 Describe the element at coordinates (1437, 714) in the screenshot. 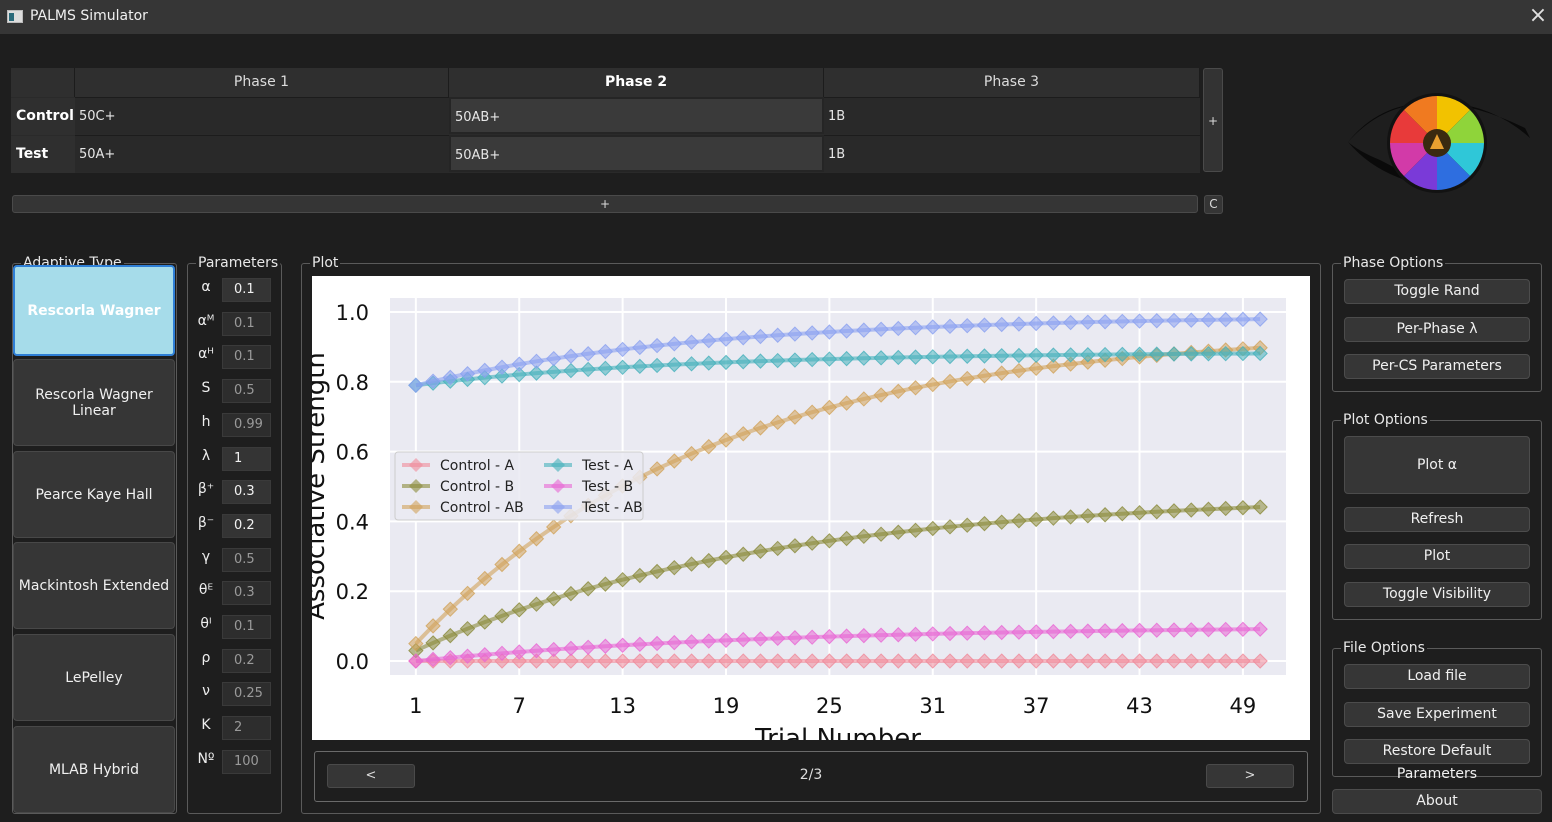

I see `save-experiment-button: Save Experiment` at that location.